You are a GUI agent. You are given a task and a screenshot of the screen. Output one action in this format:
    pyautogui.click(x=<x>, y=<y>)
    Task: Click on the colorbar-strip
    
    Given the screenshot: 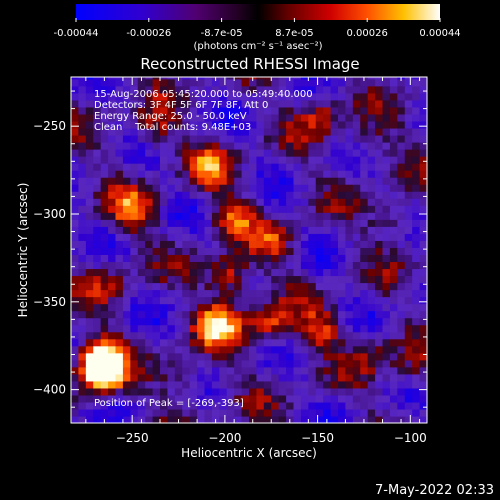 What is the action you would take?
    pyautogui.click(x=258, y=12)
    